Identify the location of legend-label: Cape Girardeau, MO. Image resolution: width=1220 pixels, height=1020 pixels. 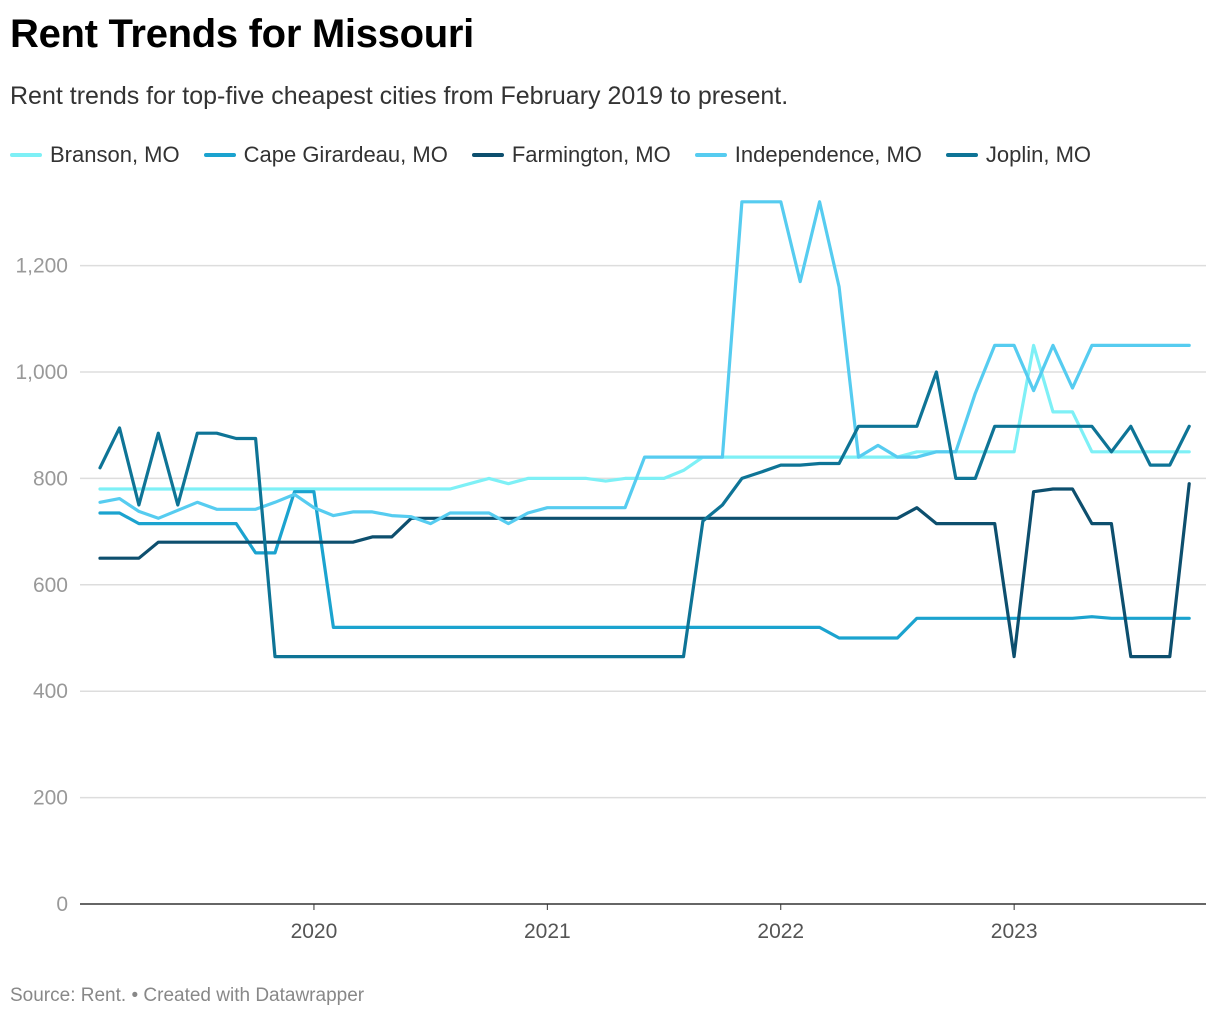
(345, 154).